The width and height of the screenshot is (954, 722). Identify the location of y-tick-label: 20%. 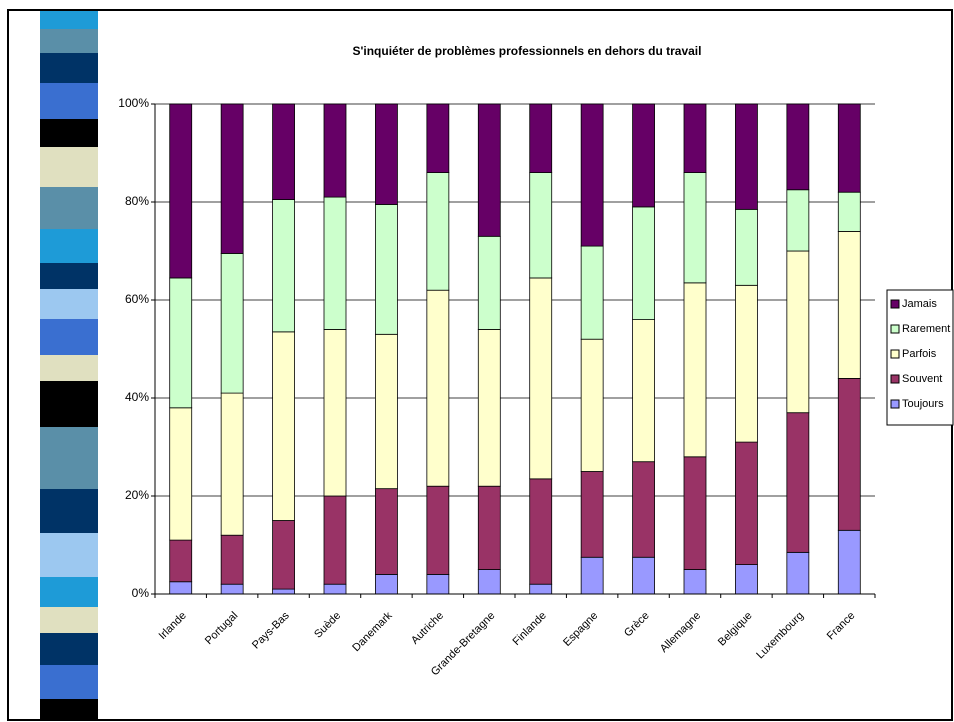
(137, 495).